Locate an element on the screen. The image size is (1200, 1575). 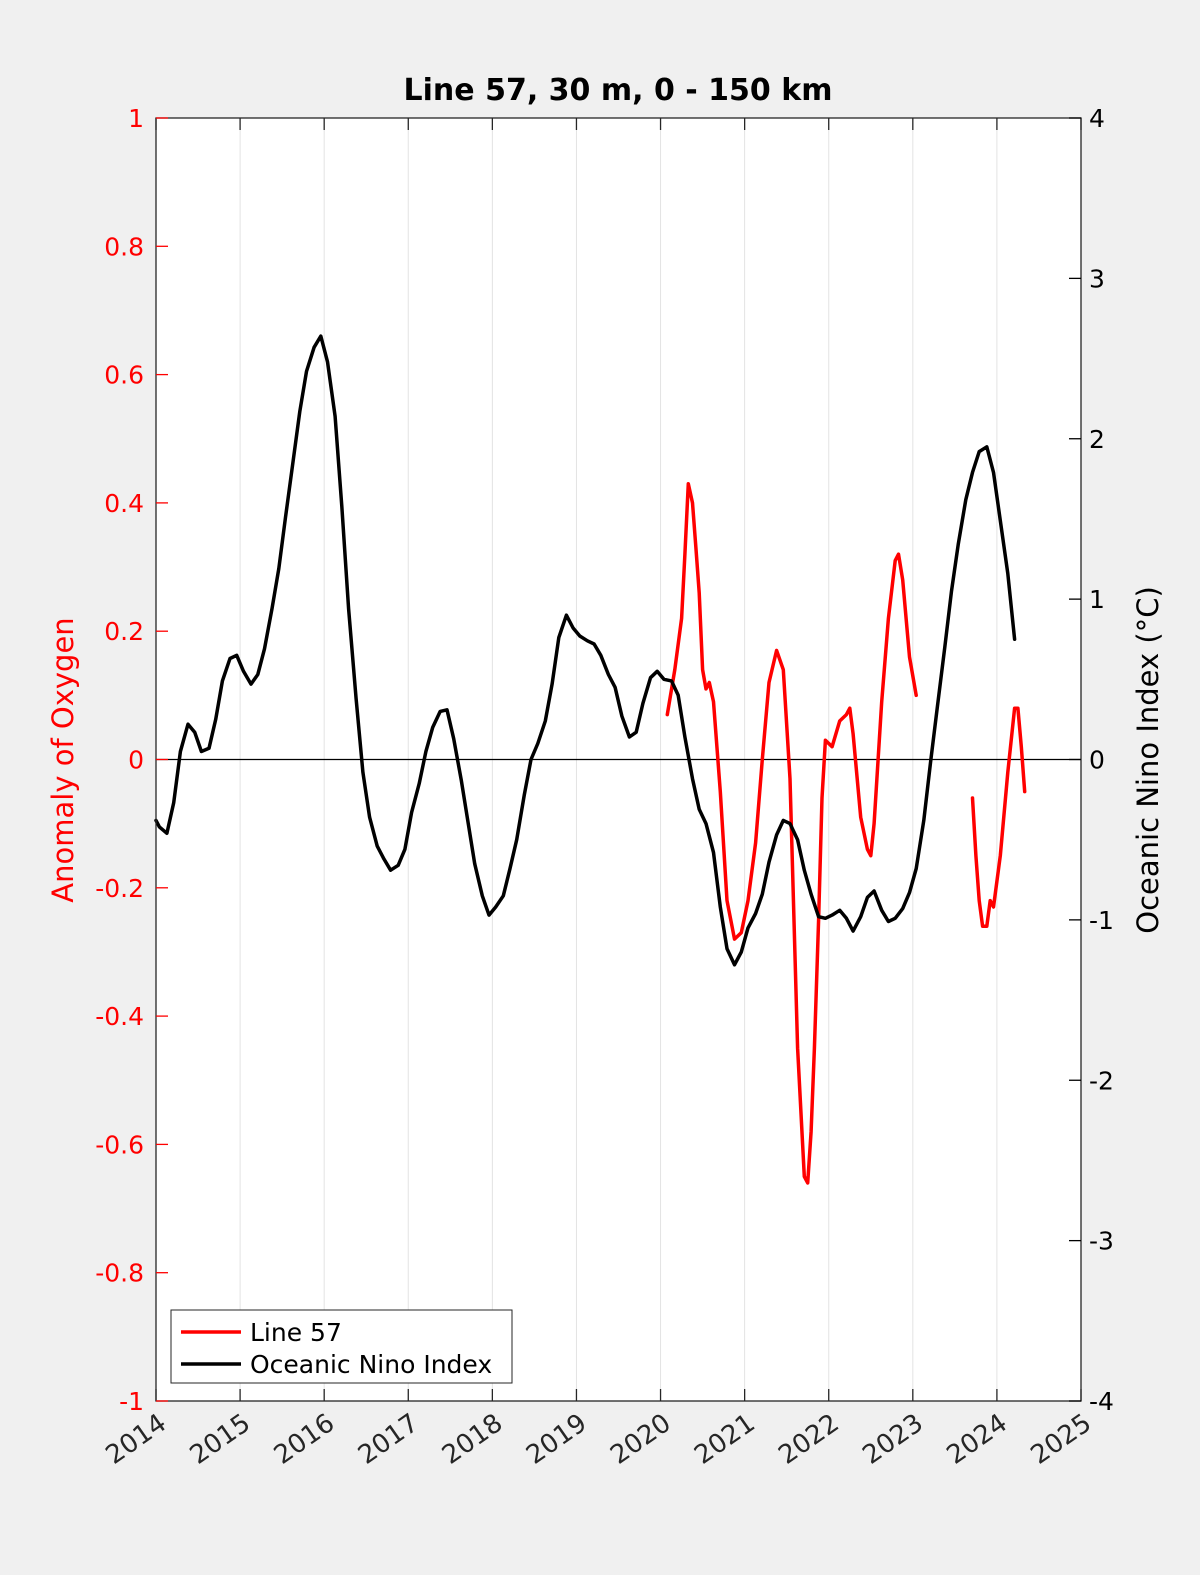
y-left-tick-label: 0.6 is located at coordinates (124, 375).